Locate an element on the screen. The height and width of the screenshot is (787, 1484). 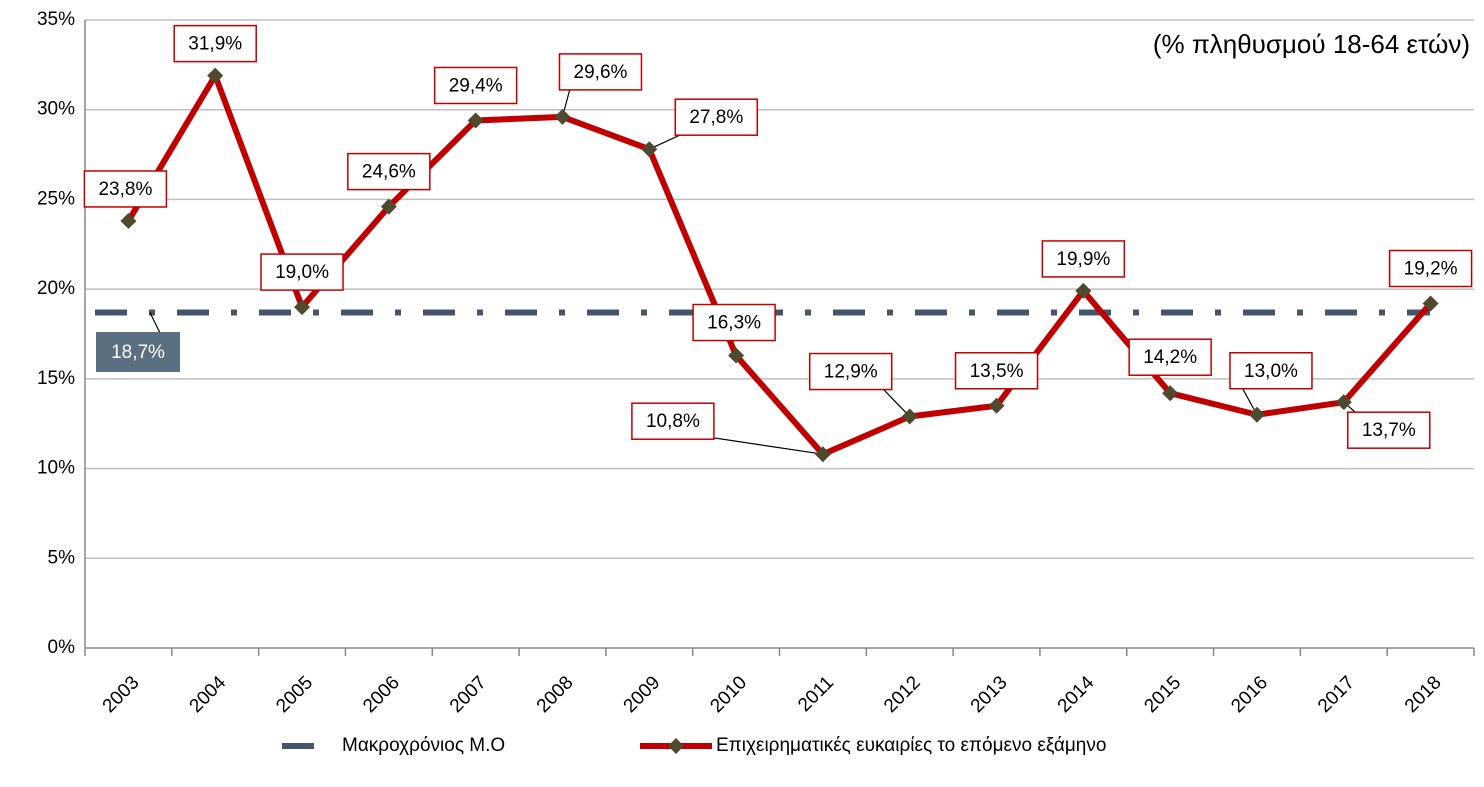
x-tick-label: 2005 is located at coordinates (294, 694).